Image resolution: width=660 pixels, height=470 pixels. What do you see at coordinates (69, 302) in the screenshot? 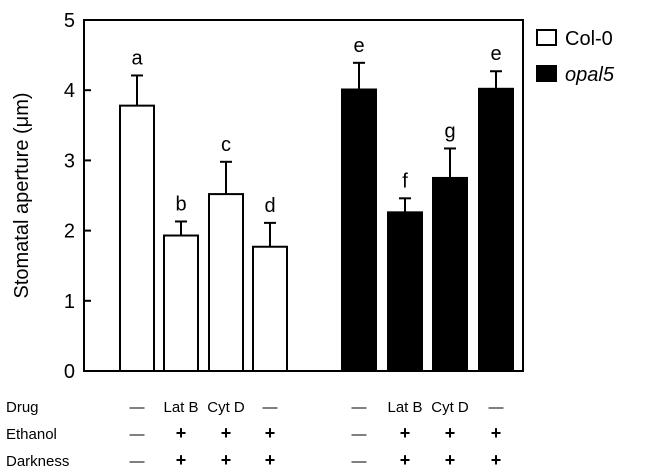
I see `y-tick-label: 1` at bounding box center [69, 302].